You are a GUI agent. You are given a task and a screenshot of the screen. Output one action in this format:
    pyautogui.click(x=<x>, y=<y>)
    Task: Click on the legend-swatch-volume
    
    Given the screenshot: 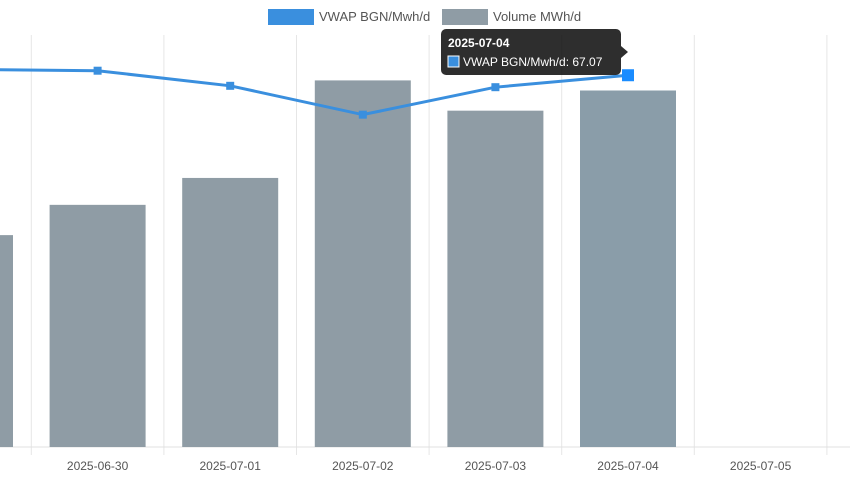 What is the action you would take?
    pyautogui.click(x=465, y=17)
    